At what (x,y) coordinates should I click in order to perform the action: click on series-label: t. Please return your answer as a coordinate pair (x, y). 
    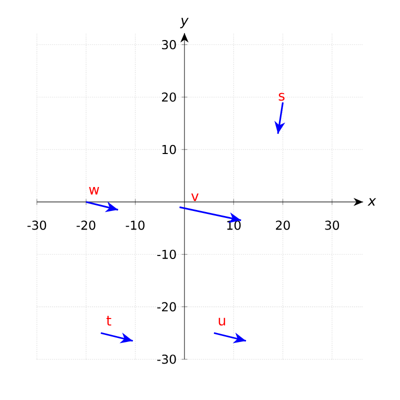
    Looking at the image, I should click on (109, 321).